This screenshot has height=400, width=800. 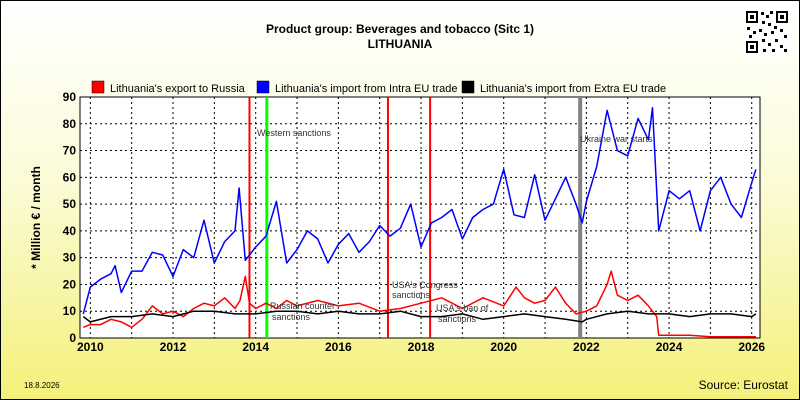 What do you see at coordinates (72, 338) in the screenshot?
I see `y-tick-label: 0` at bounding box center [72, 338].